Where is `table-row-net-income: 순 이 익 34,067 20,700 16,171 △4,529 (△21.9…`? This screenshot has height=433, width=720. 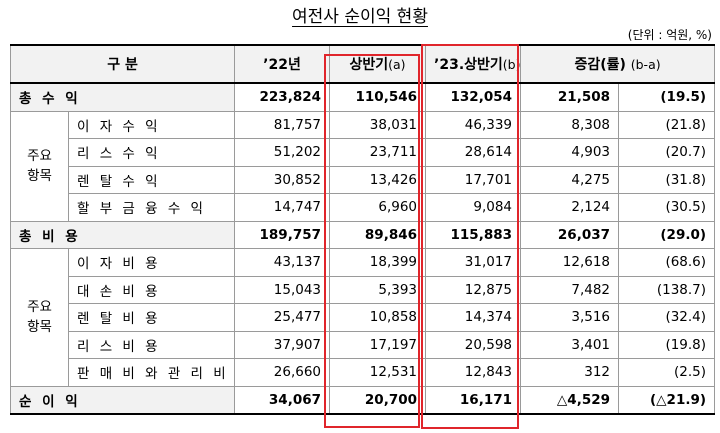
table-row-net-income: 순 이 익 34,067 20,700 16,171 △4,529 (△21.9… is located at coordinates (362, 400).